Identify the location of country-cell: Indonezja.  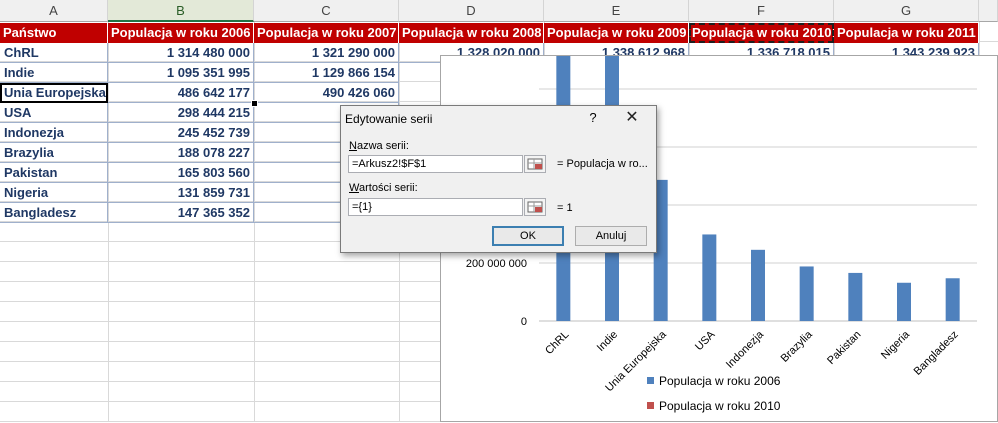
(54, 133).